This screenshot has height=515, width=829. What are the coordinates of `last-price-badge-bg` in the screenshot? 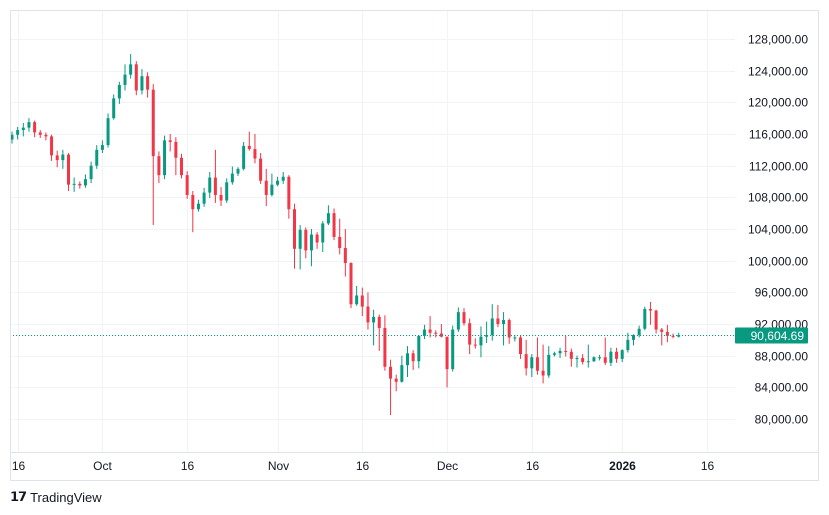 It's located at (771, 335).